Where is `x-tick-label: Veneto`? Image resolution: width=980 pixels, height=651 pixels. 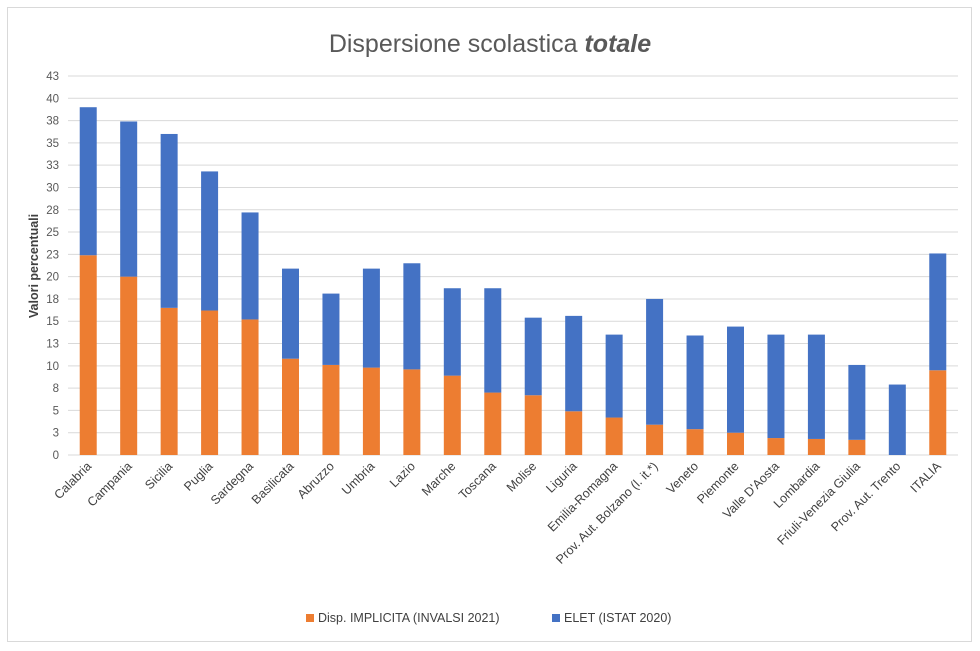
x-tick-label: Veneto is located at coordinates (682, 477).